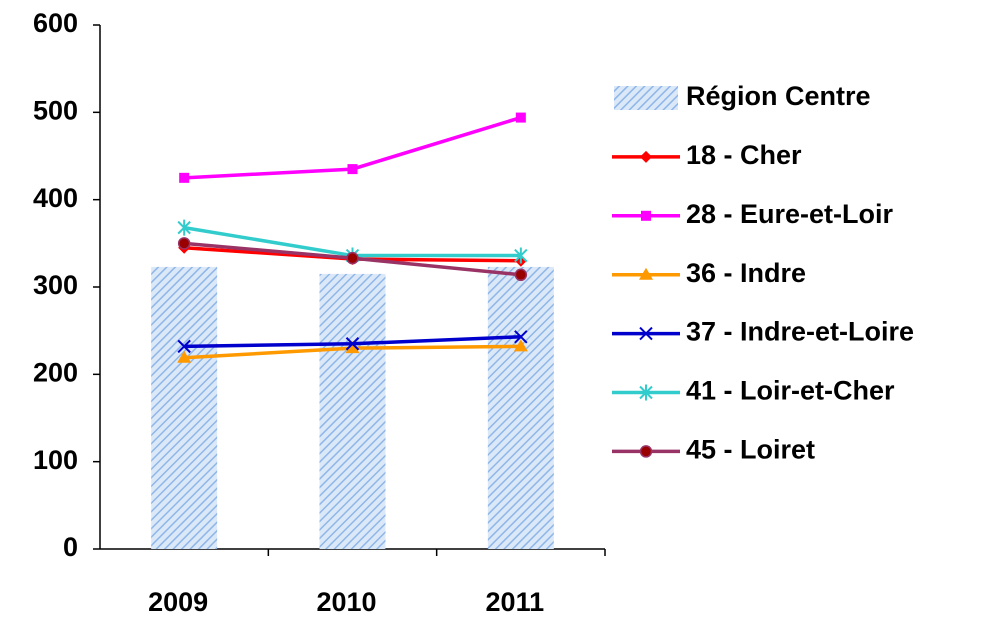 This screenshot has width=992, height=619. What do you see at coordinates (55, 372) in the screenshot?
I see `y-tick-label: 200` at bounding box center [55, 372].